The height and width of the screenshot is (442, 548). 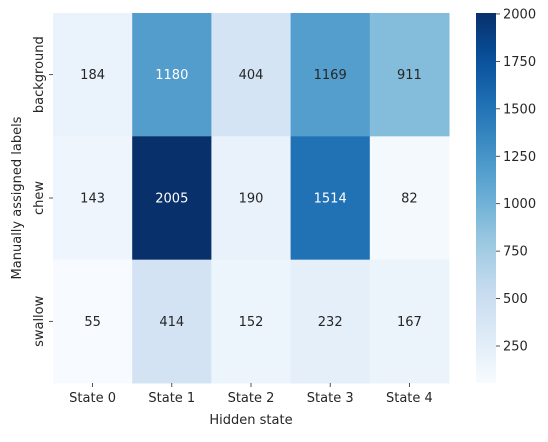 What do you see at coordinates (251, 398) in the screenshot?
I see `x-tick-label: State 2` at bounding box center [251, 398].